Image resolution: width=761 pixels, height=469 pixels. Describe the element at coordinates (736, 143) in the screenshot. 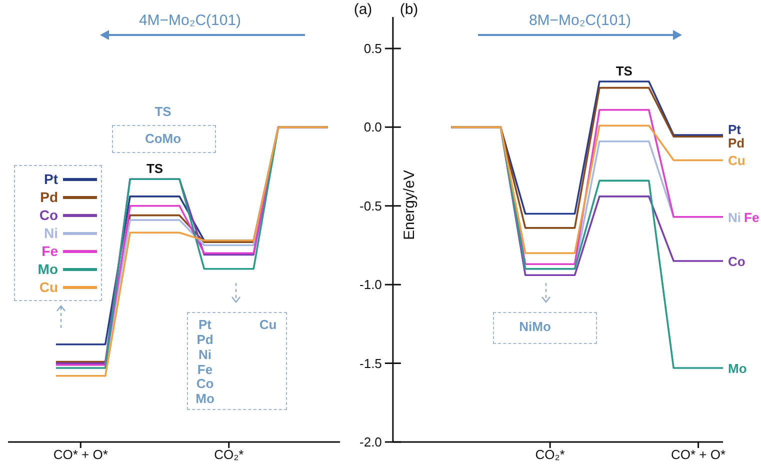

I see `text: Pd` at that location.